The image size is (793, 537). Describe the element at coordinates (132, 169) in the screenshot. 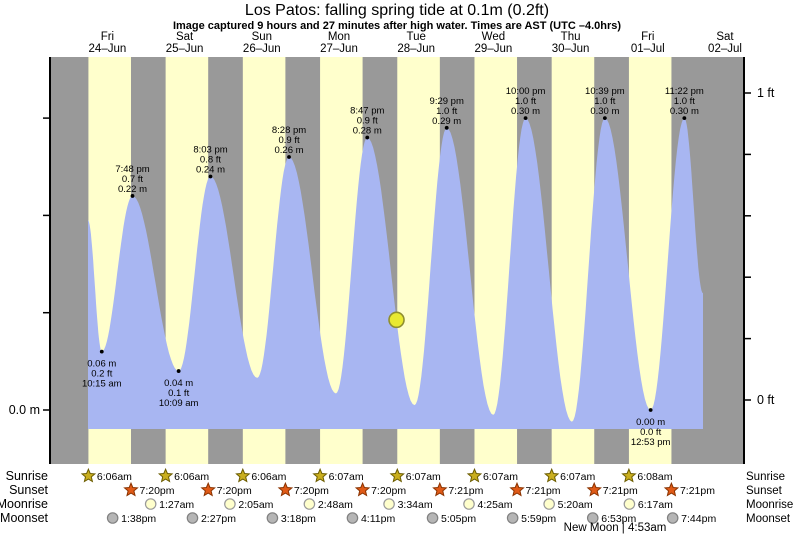

I see `high-tide-annotation-line: 7:48 pm` at that location.